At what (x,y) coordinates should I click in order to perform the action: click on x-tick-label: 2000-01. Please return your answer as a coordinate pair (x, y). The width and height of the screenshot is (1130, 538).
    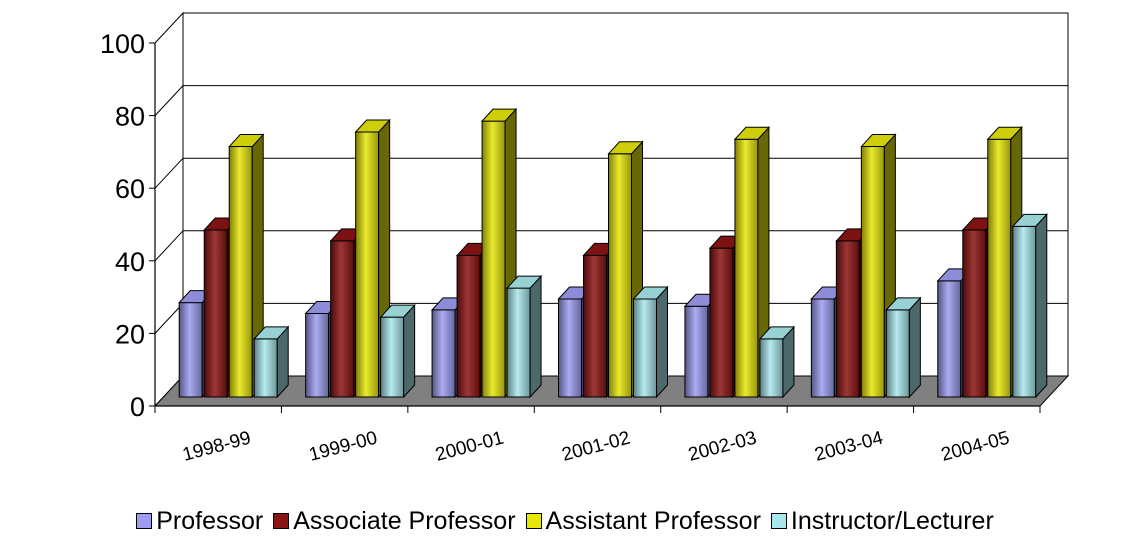
    Looking at the image, I should click on (469, 447).